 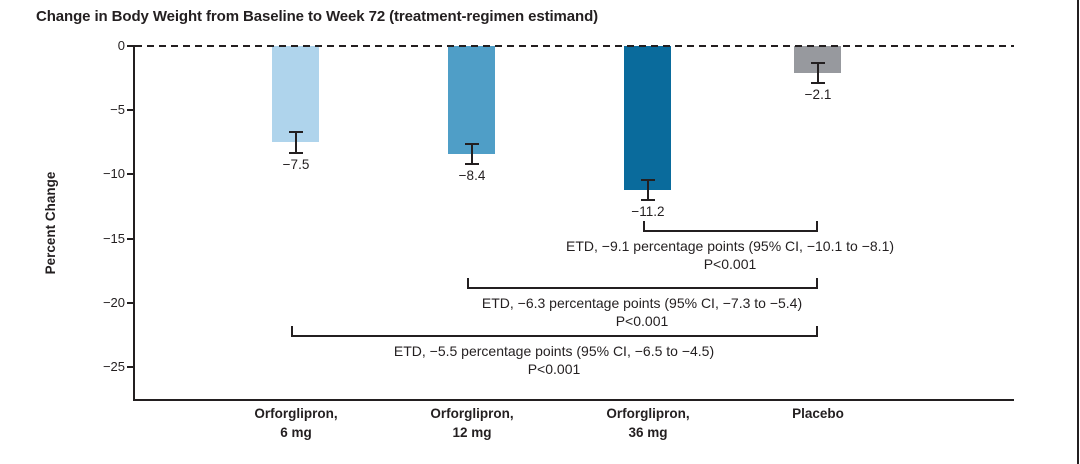 What do you see at coordinates (121, 45) in the screenshot?
I see `y-tick-label: 0` at bounding box center [121, 45].